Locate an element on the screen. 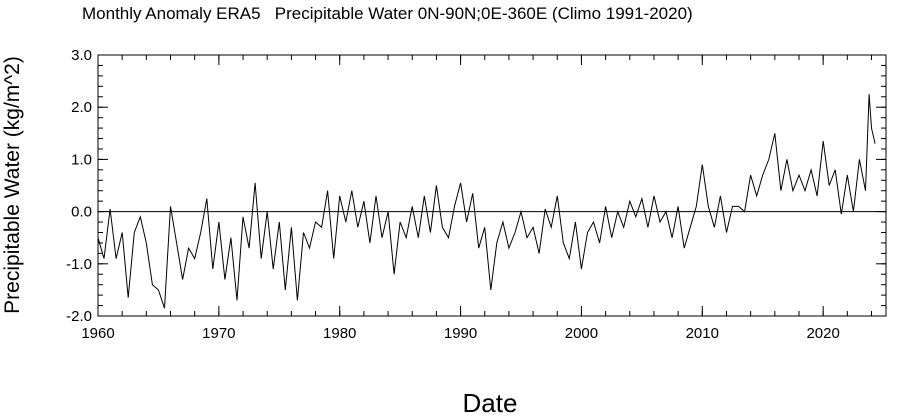 Image resolution: width=904 pixels, height=416 pixels. x-tick-label: 2020 is located at coordinates (822, 333).